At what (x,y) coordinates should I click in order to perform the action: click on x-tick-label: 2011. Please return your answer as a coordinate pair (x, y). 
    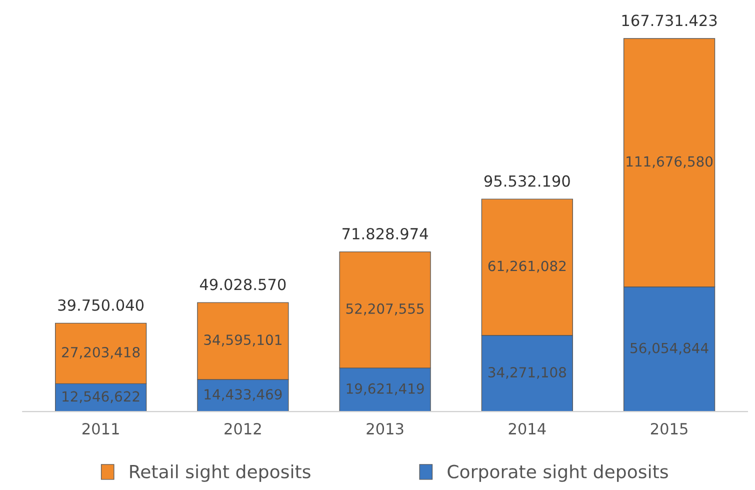
    Looking at the image, I should click on (100, 428).